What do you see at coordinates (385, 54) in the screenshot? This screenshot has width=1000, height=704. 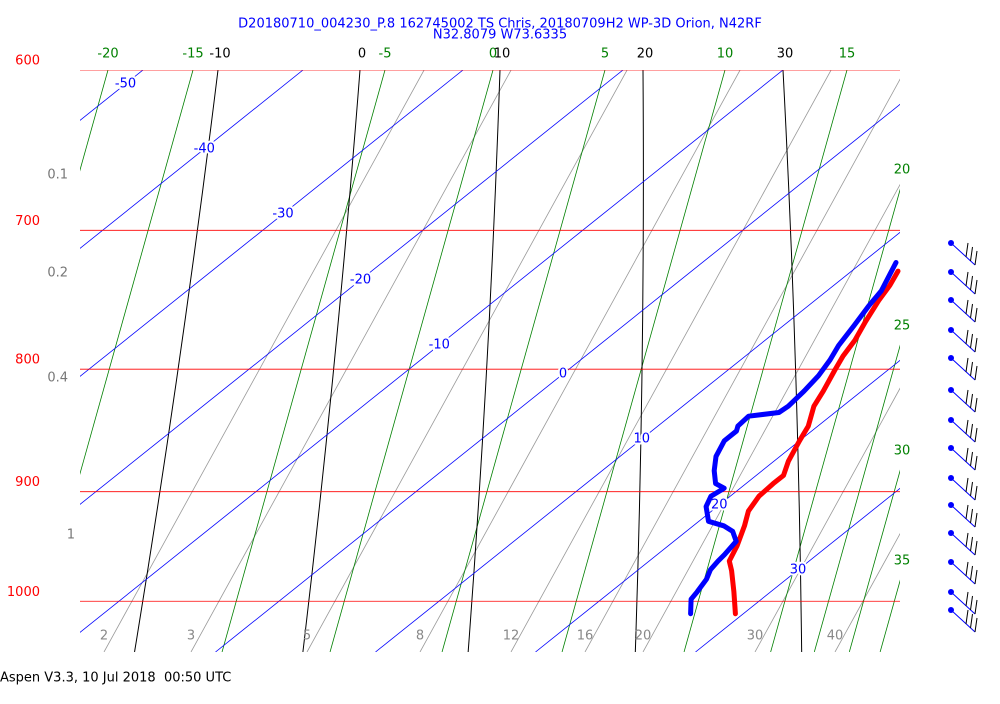 I see `green-label: -5` at bounding box center [385, 54].